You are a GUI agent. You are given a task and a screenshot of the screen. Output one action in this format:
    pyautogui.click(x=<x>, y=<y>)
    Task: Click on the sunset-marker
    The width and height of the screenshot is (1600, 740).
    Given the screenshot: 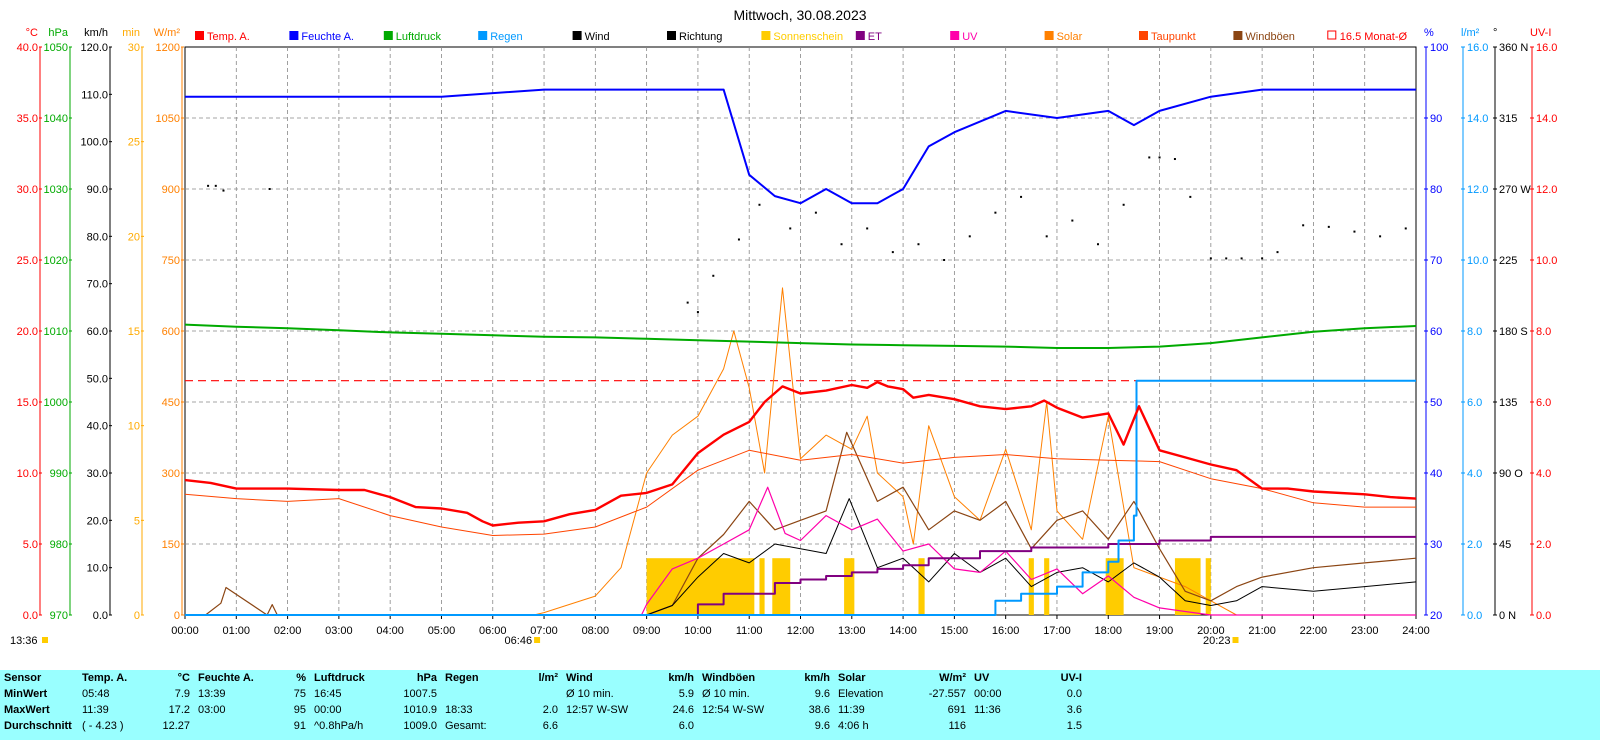 What is the action you would take?
    pyautogui.click(x=1235, y=640)
    